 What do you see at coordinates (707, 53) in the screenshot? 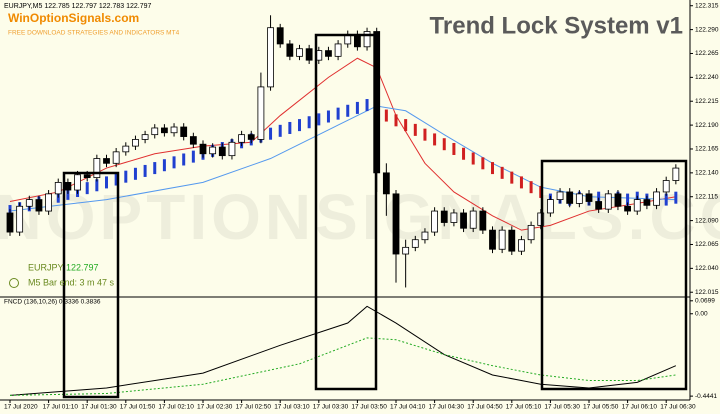
I see `y-tick-label: 122.265` at bounding box center [707, 53].